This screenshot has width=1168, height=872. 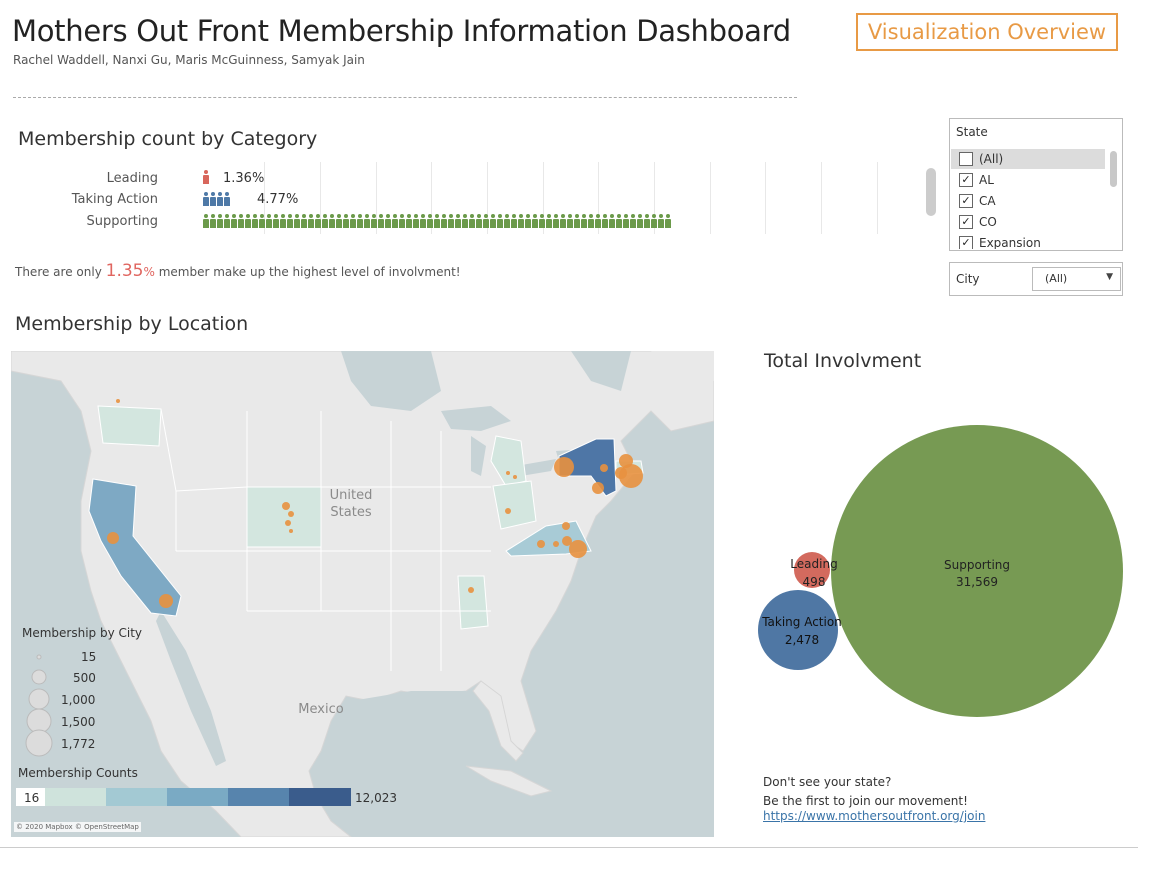 I want to click on highlight-unit: %, so click(x=149, y=272).